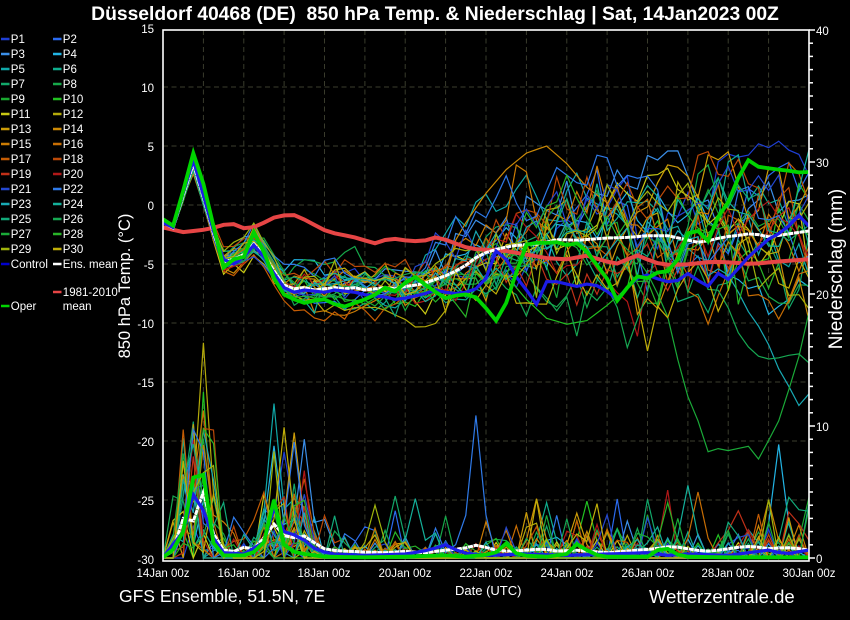 This screenshot has height=620, width=850. I want to click on svg-text: Date (UTC), so click(488, 590).